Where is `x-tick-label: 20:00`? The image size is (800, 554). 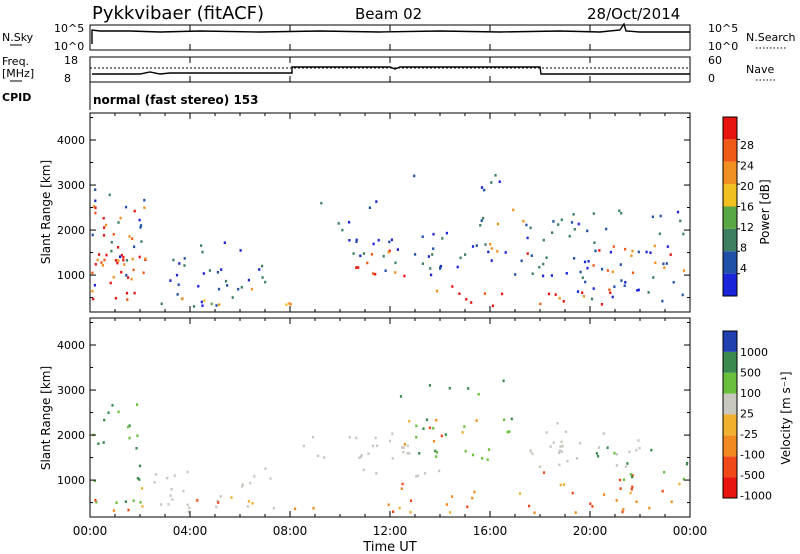 x-tick-label: 20:00 is located at coordinates (590, 531).